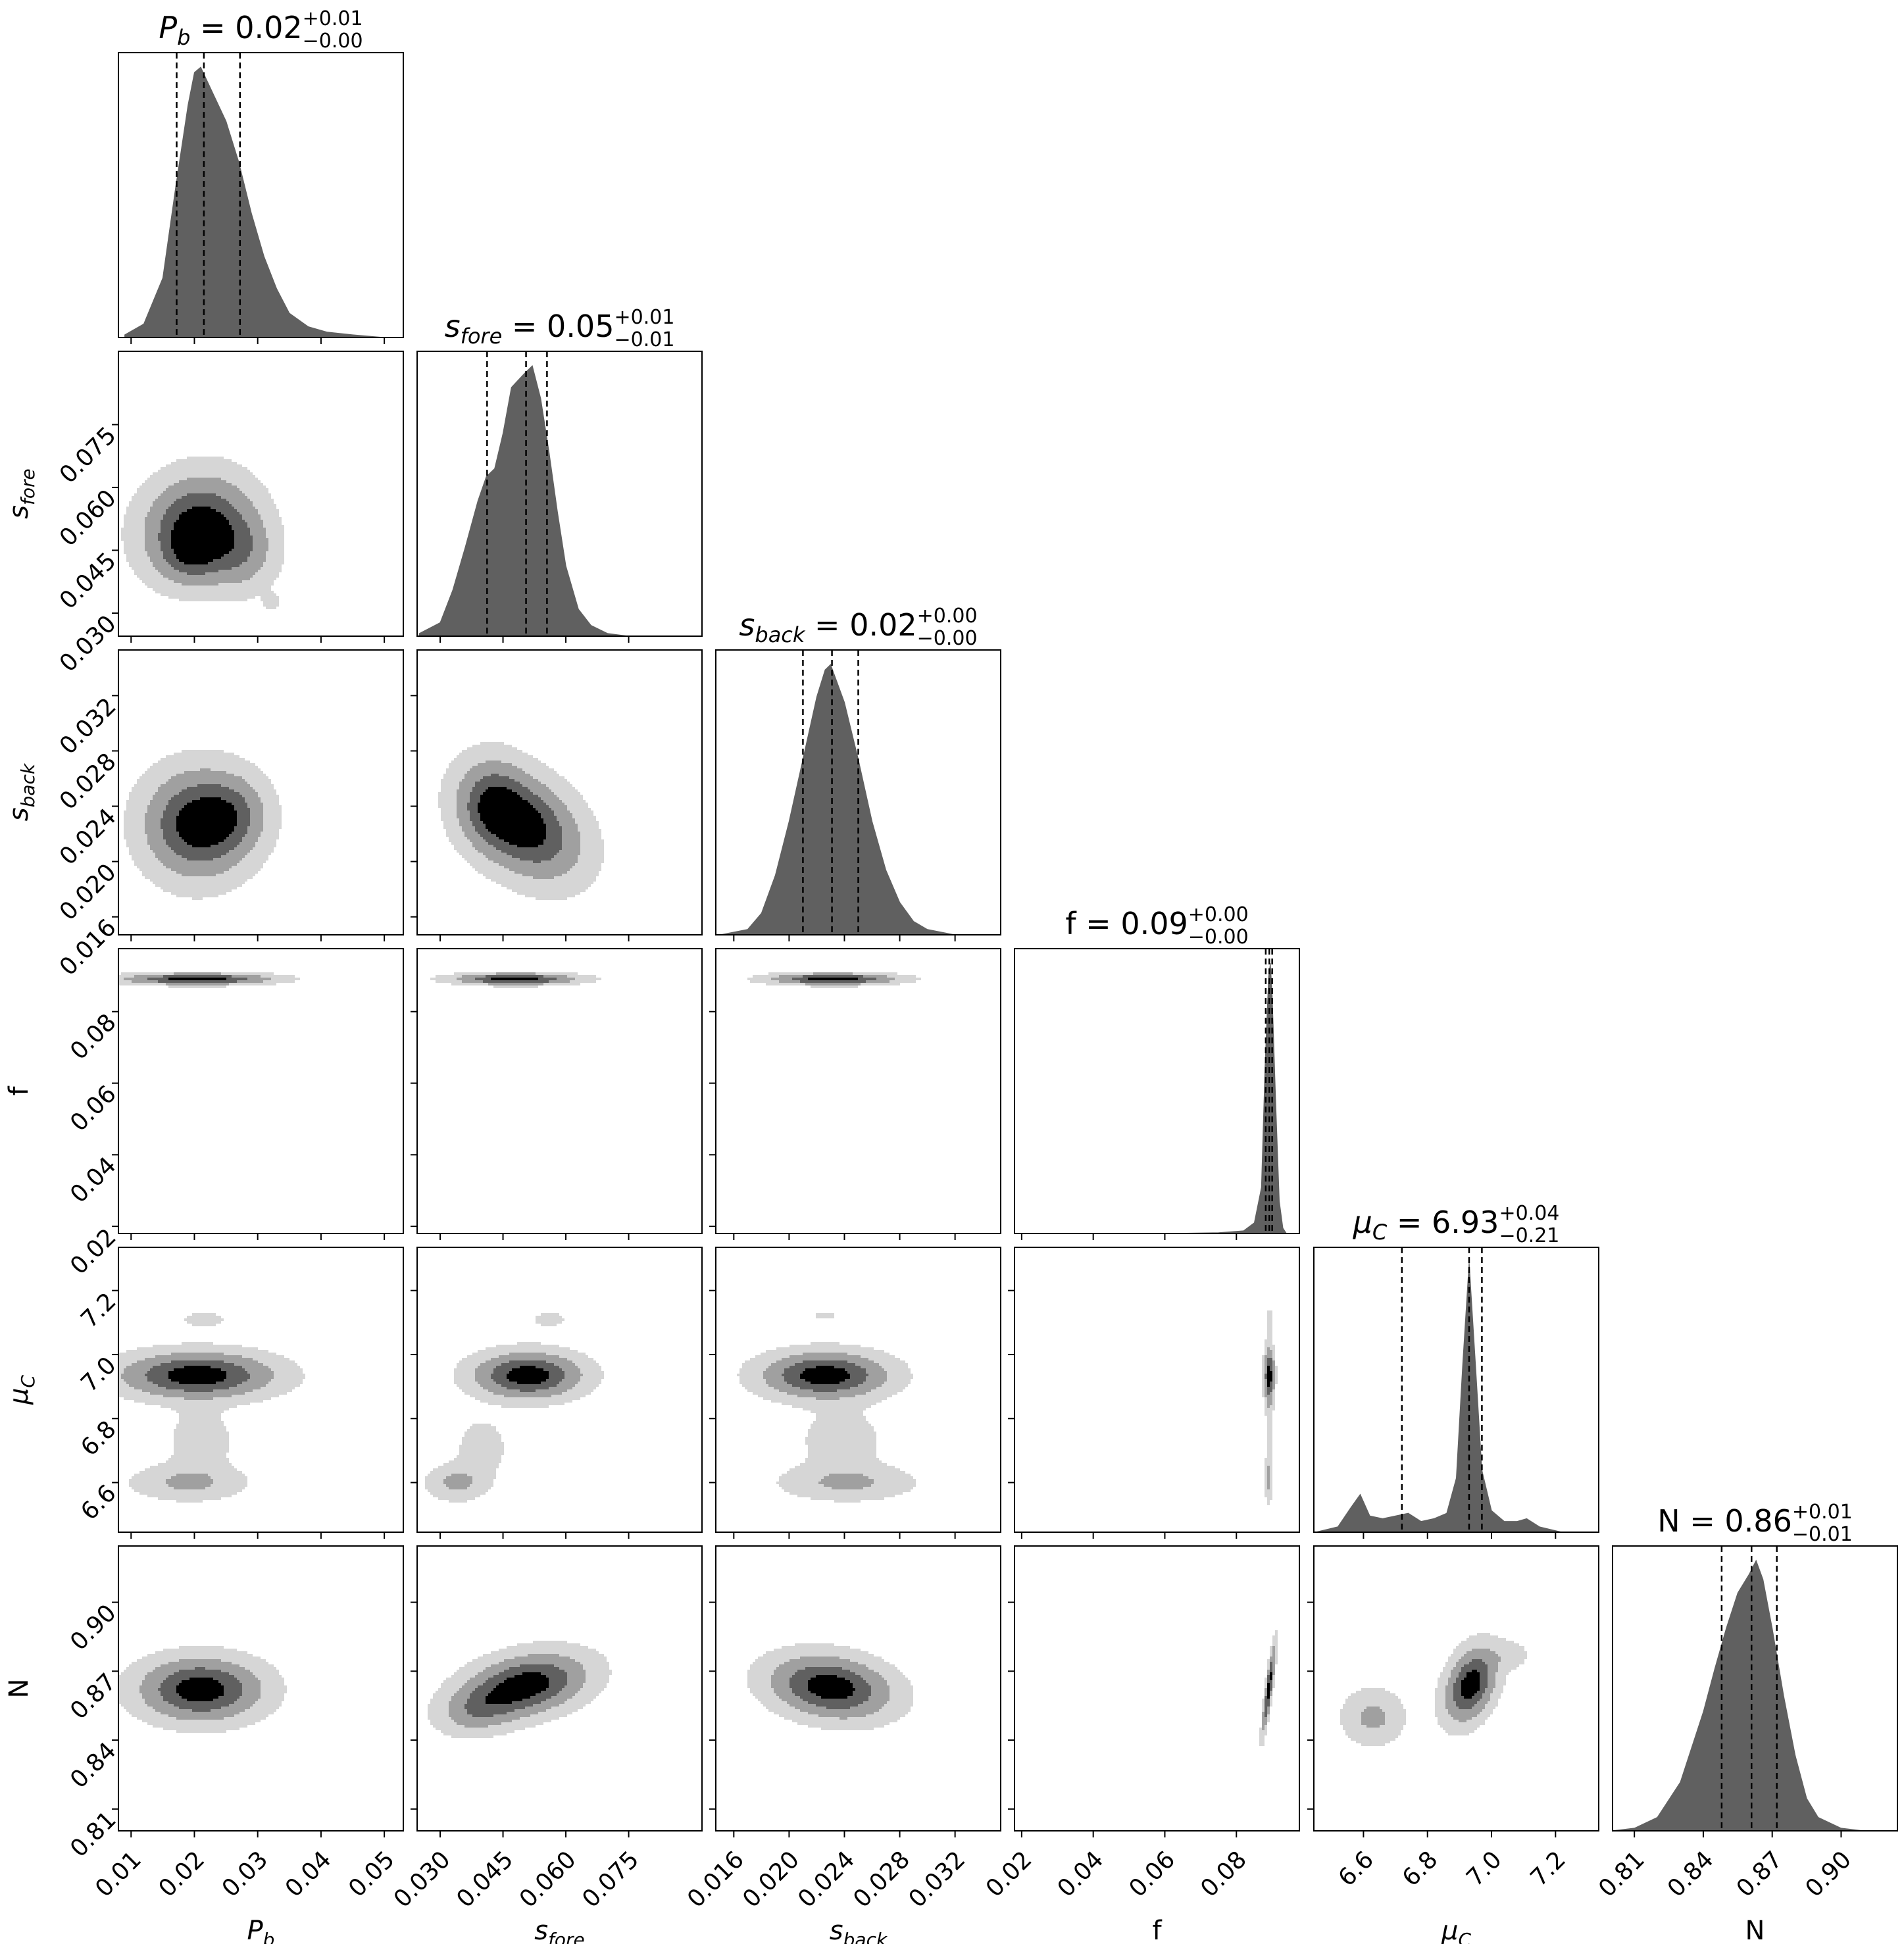  I want to click on contour-panel-f-vs-N: 0.02 0.04 0.06 0.08, so click(1140, 1724).